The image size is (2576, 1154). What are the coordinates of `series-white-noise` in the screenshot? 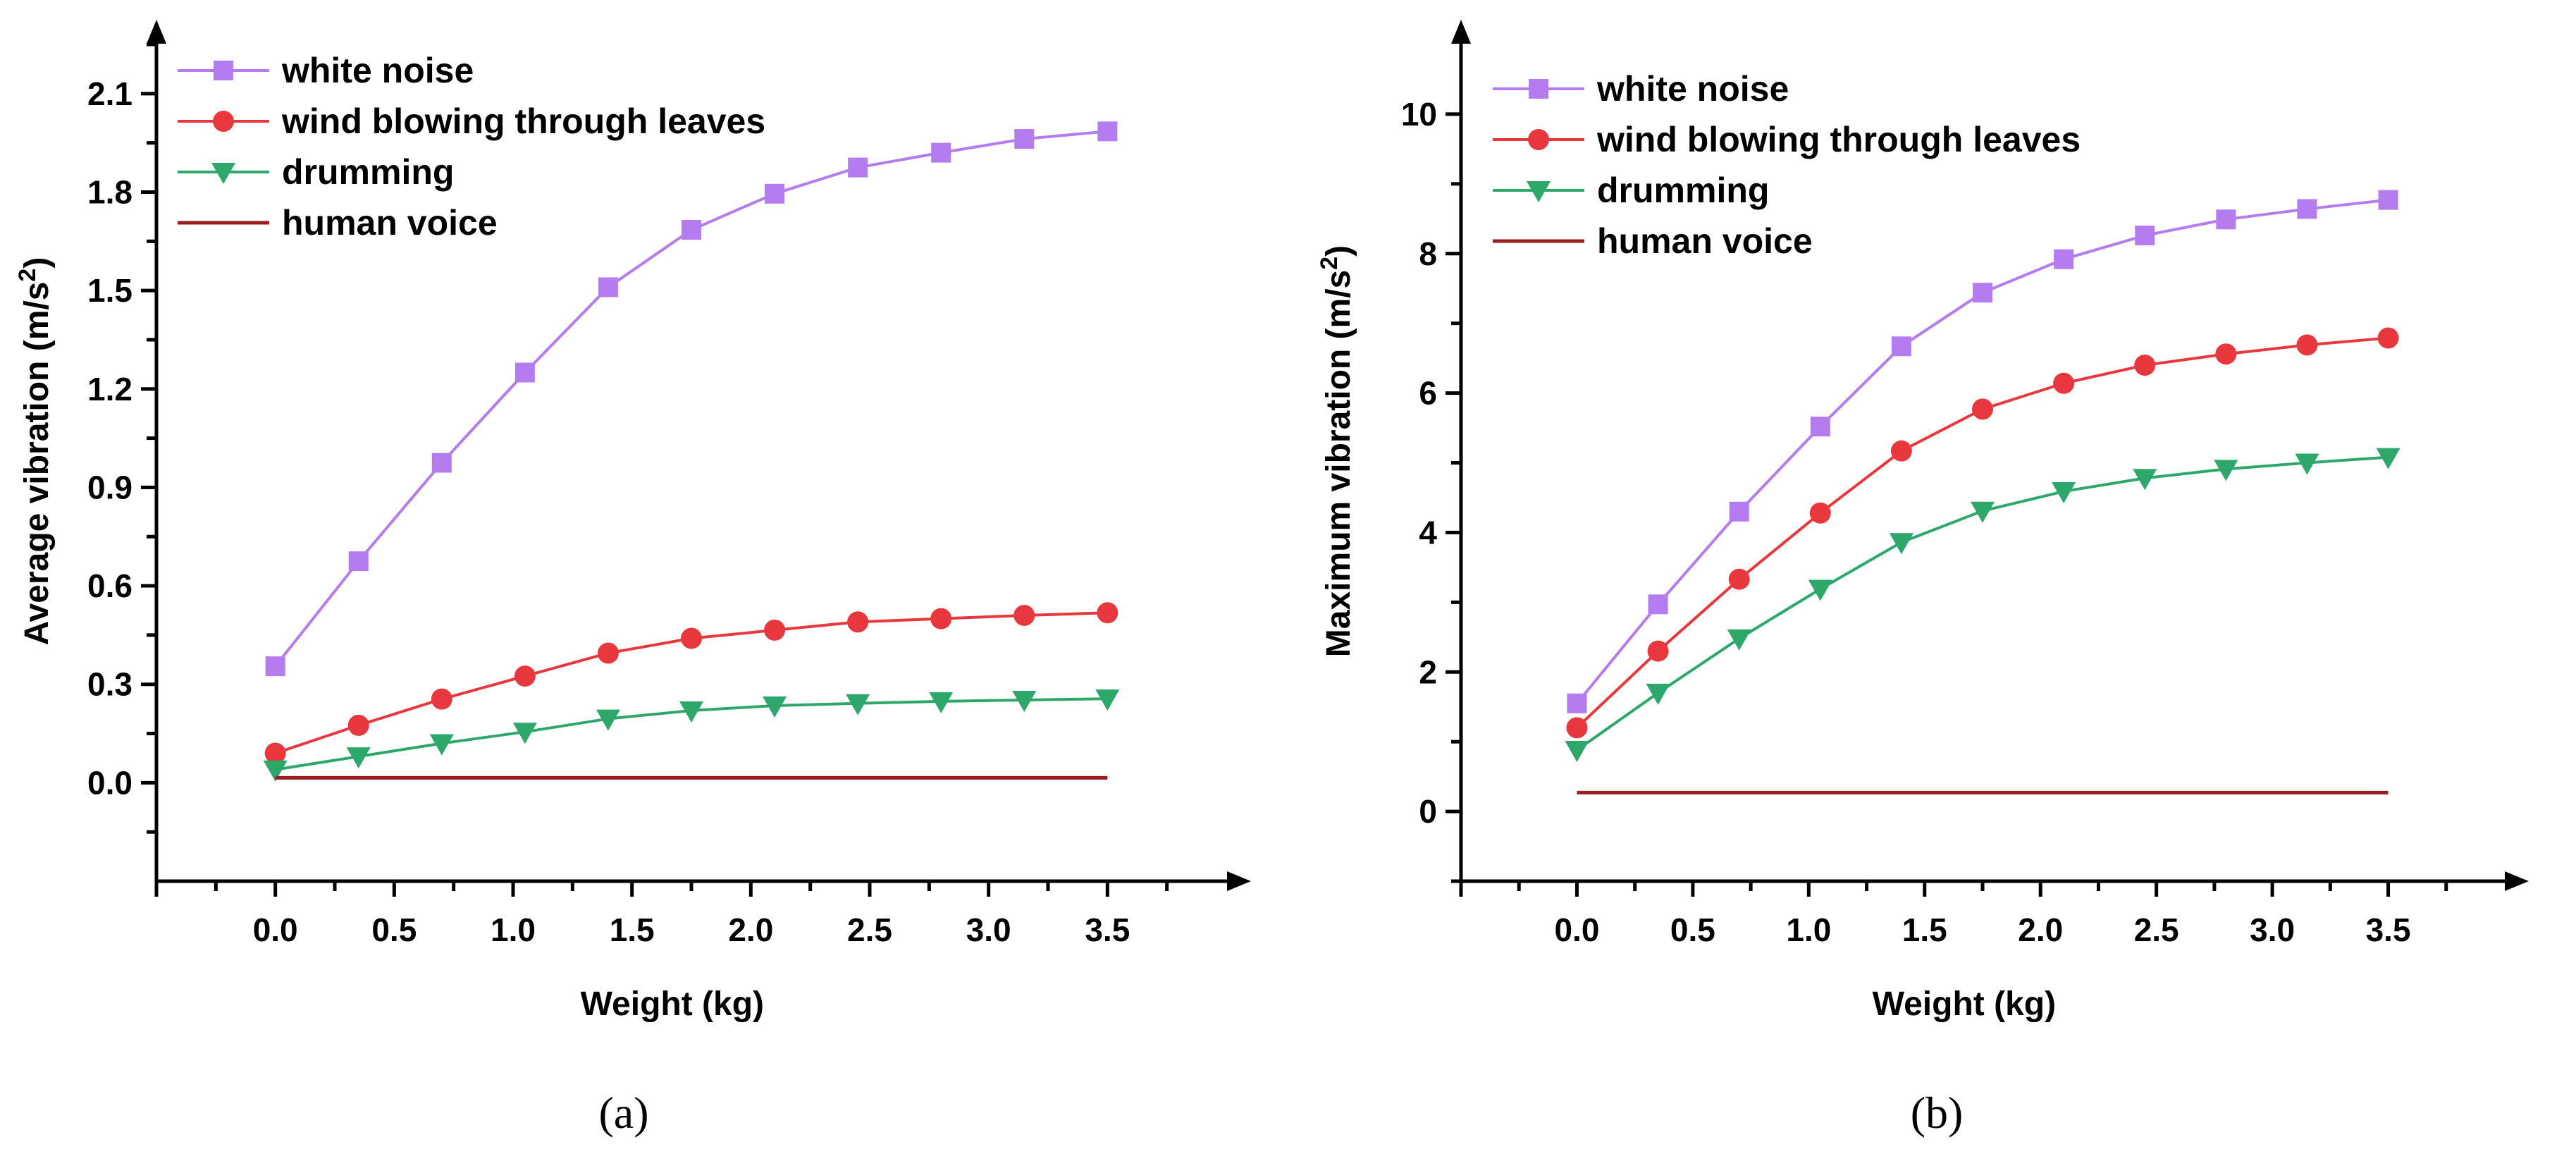 It's located at (1982, 451).